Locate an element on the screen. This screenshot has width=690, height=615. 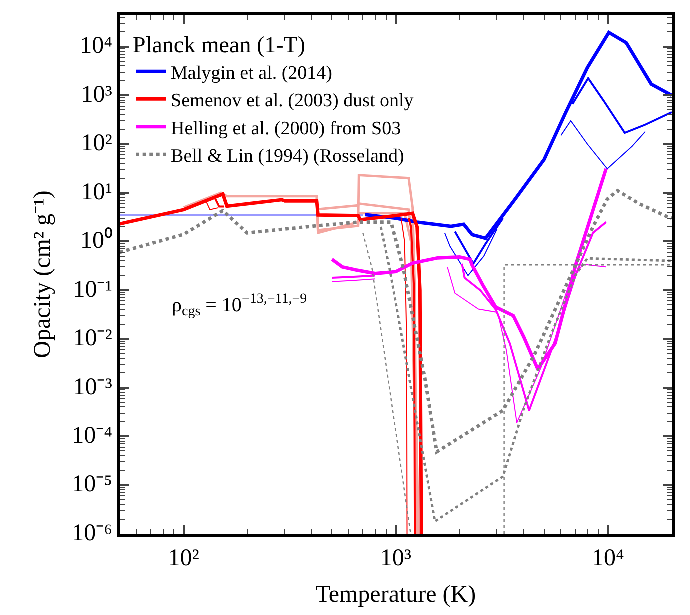
x-tick-label: 10⁴ is located at coordinates (608, 559).